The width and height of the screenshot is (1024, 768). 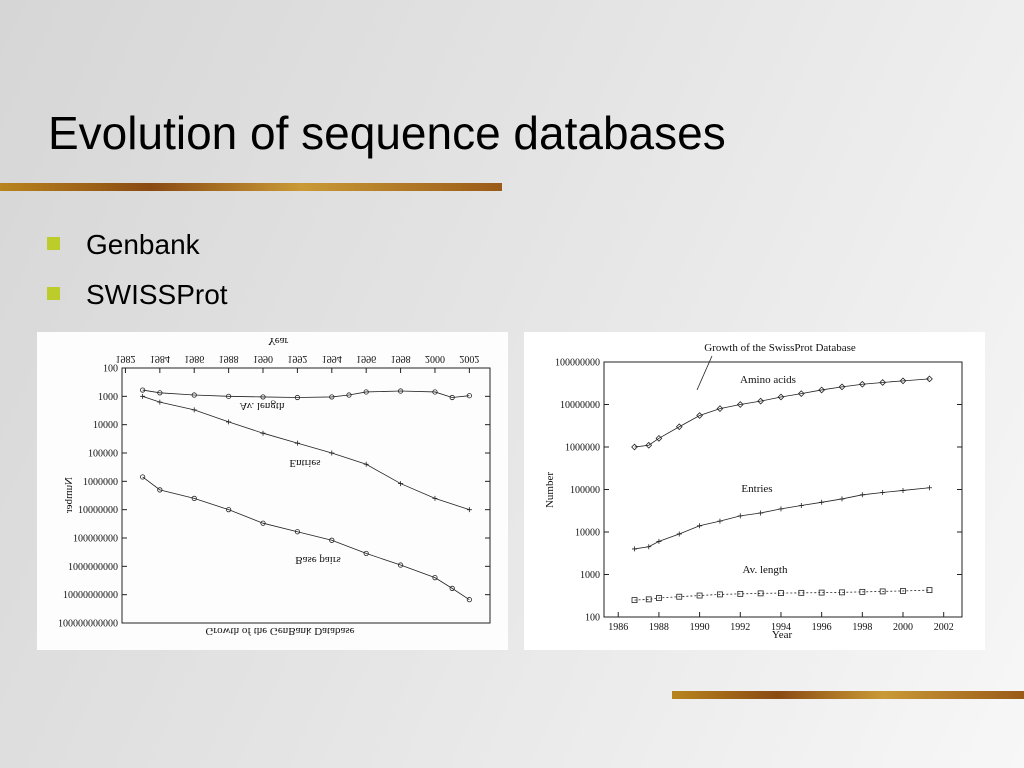 I want to click on x-tick-label: 1996, so click(x=366, y=358).